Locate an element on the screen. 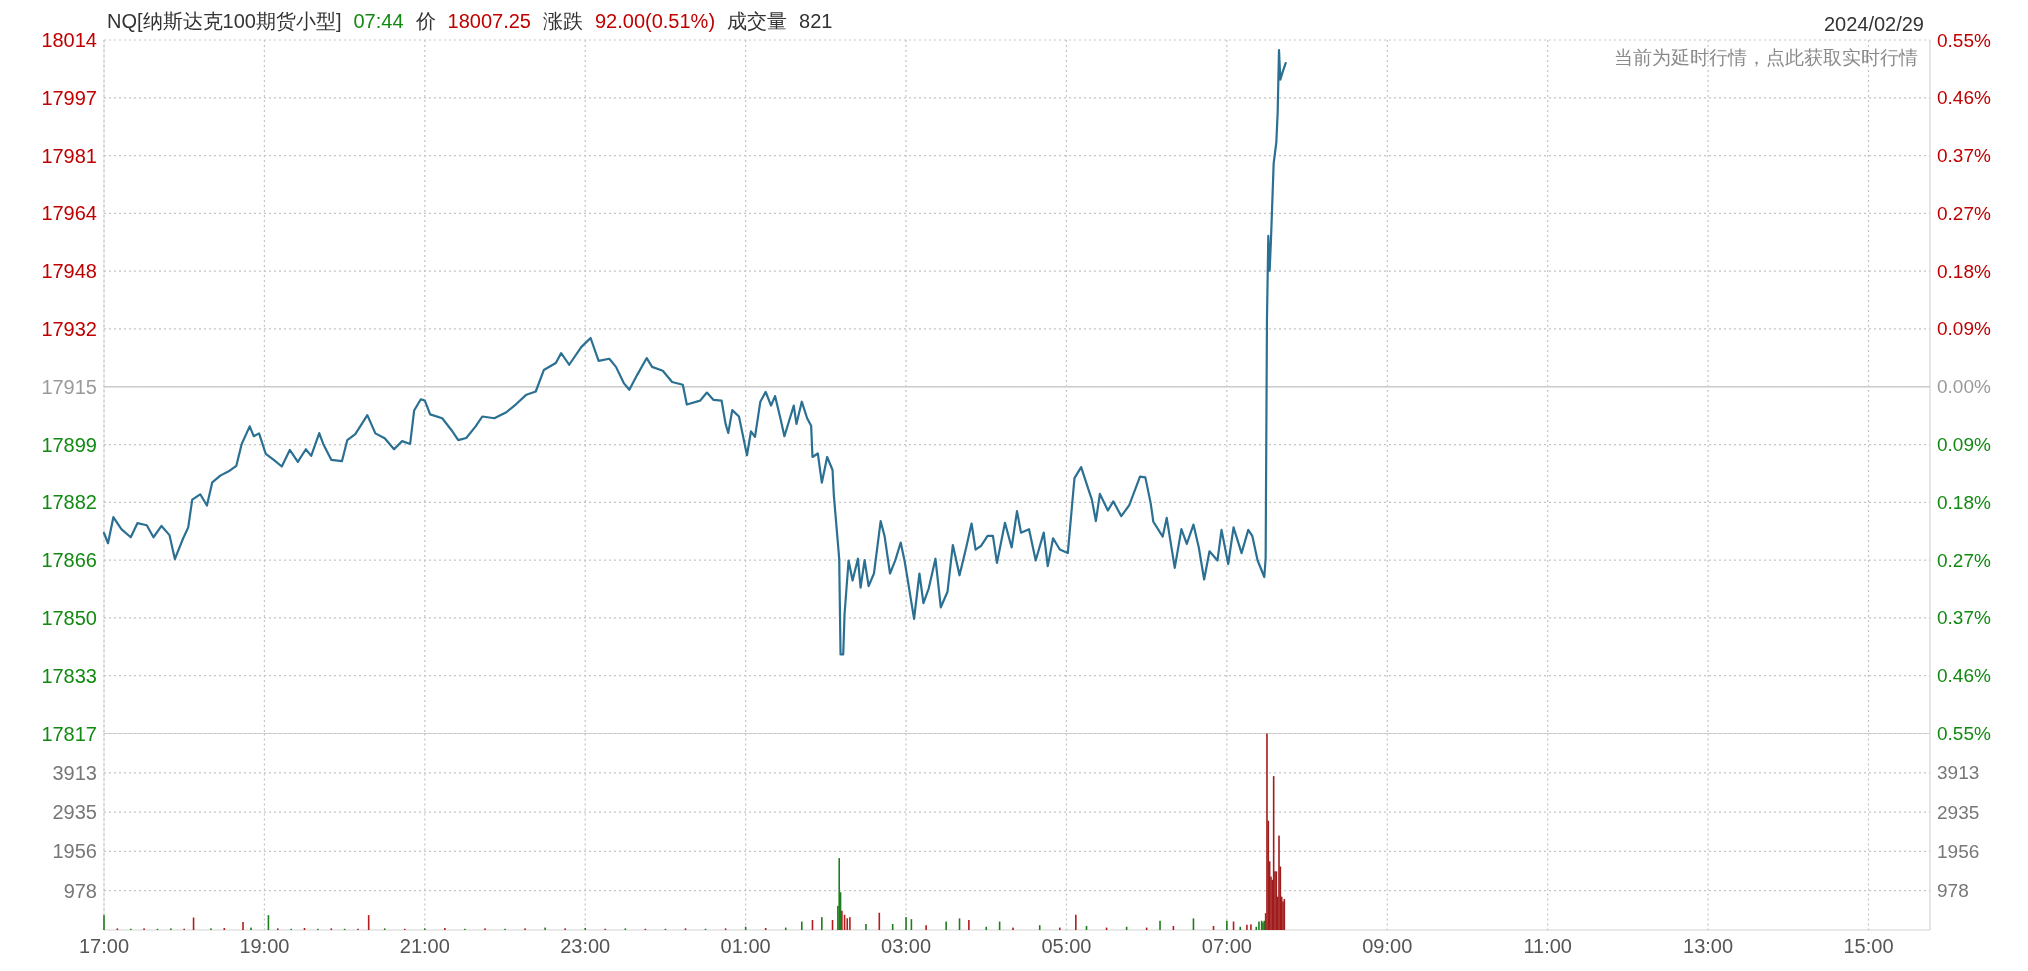  y-tick-label: 2935 is located at coordinates (74, 812).